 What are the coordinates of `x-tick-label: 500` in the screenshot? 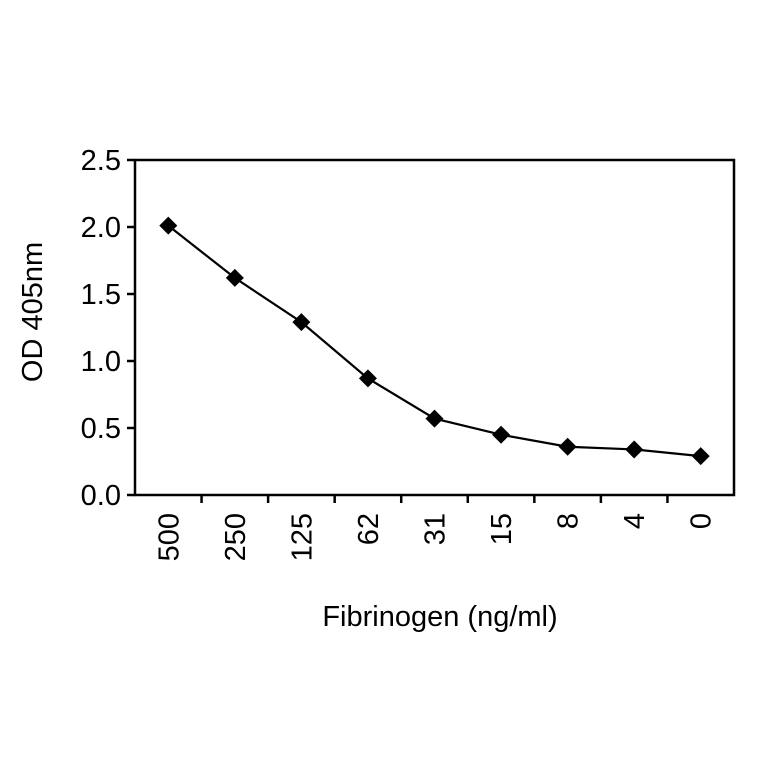 It's located at (169, 537).